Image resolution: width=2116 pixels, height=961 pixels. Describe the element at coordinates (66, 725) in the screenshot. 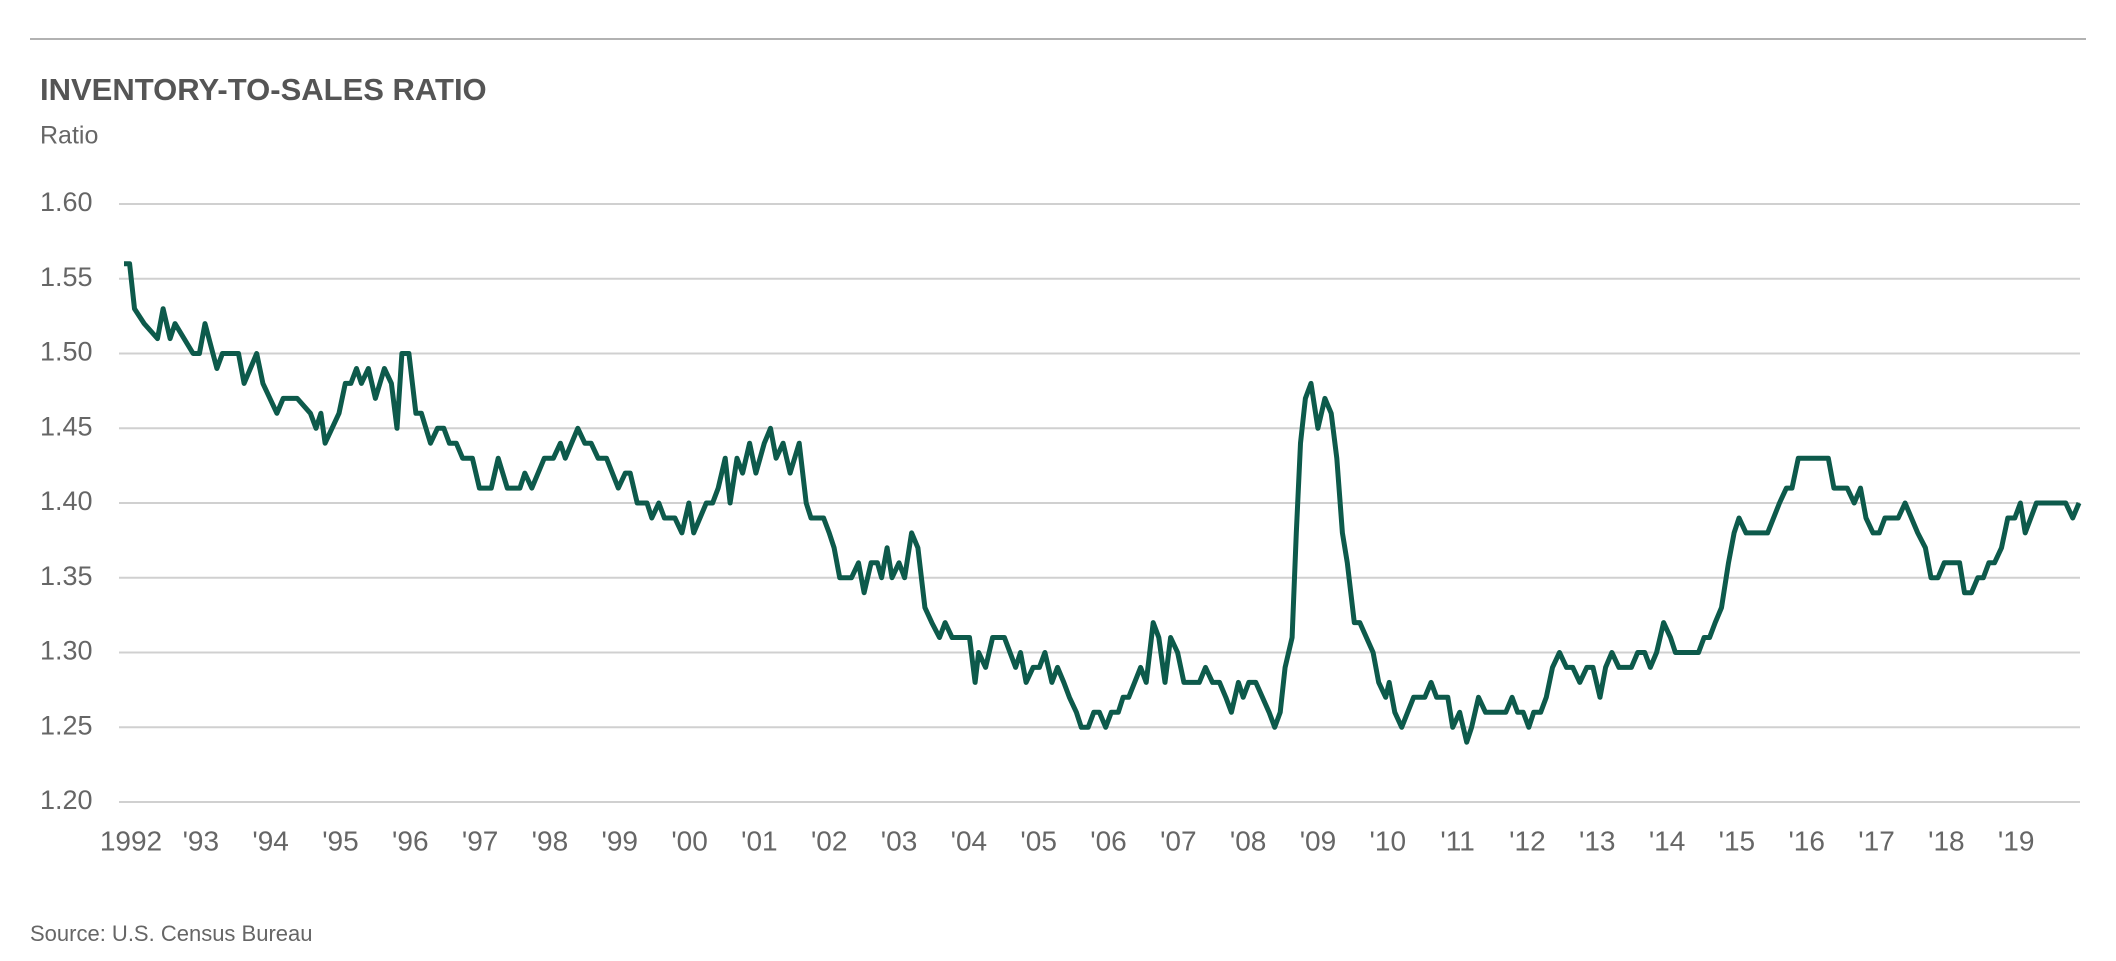

I see `y-tick-label: 1.25` at that location.